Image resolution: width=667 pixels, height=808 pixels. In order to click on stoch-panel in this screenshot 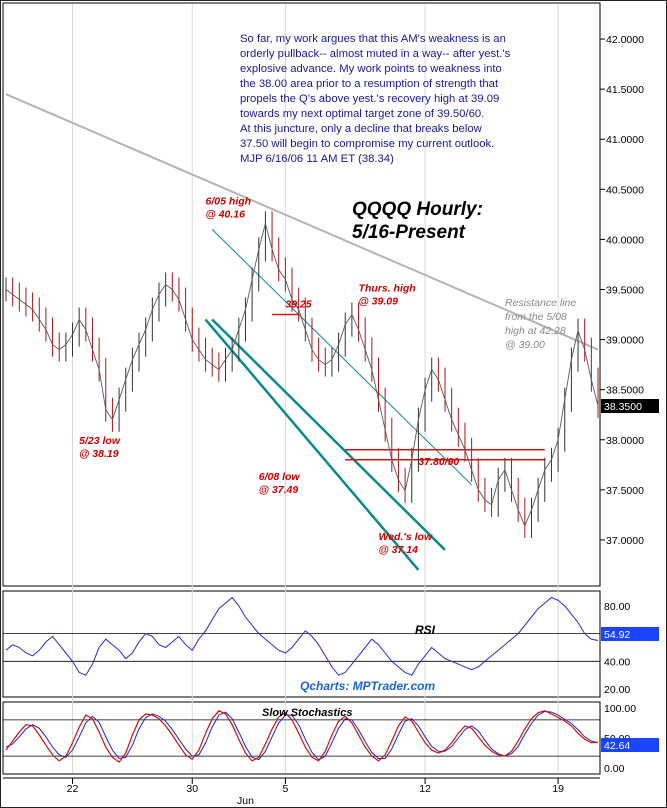, I will do `click(301, 738)`.